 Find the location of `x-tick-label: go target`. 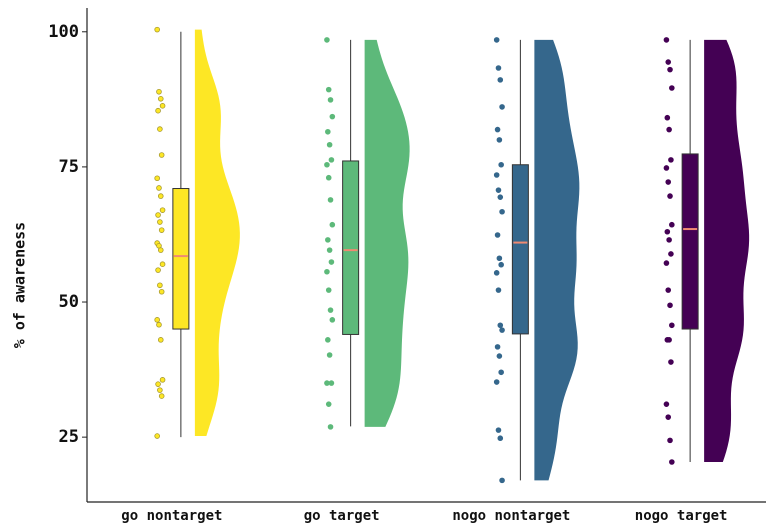

x-tick-label: go target is located at coordinates (342, 516).